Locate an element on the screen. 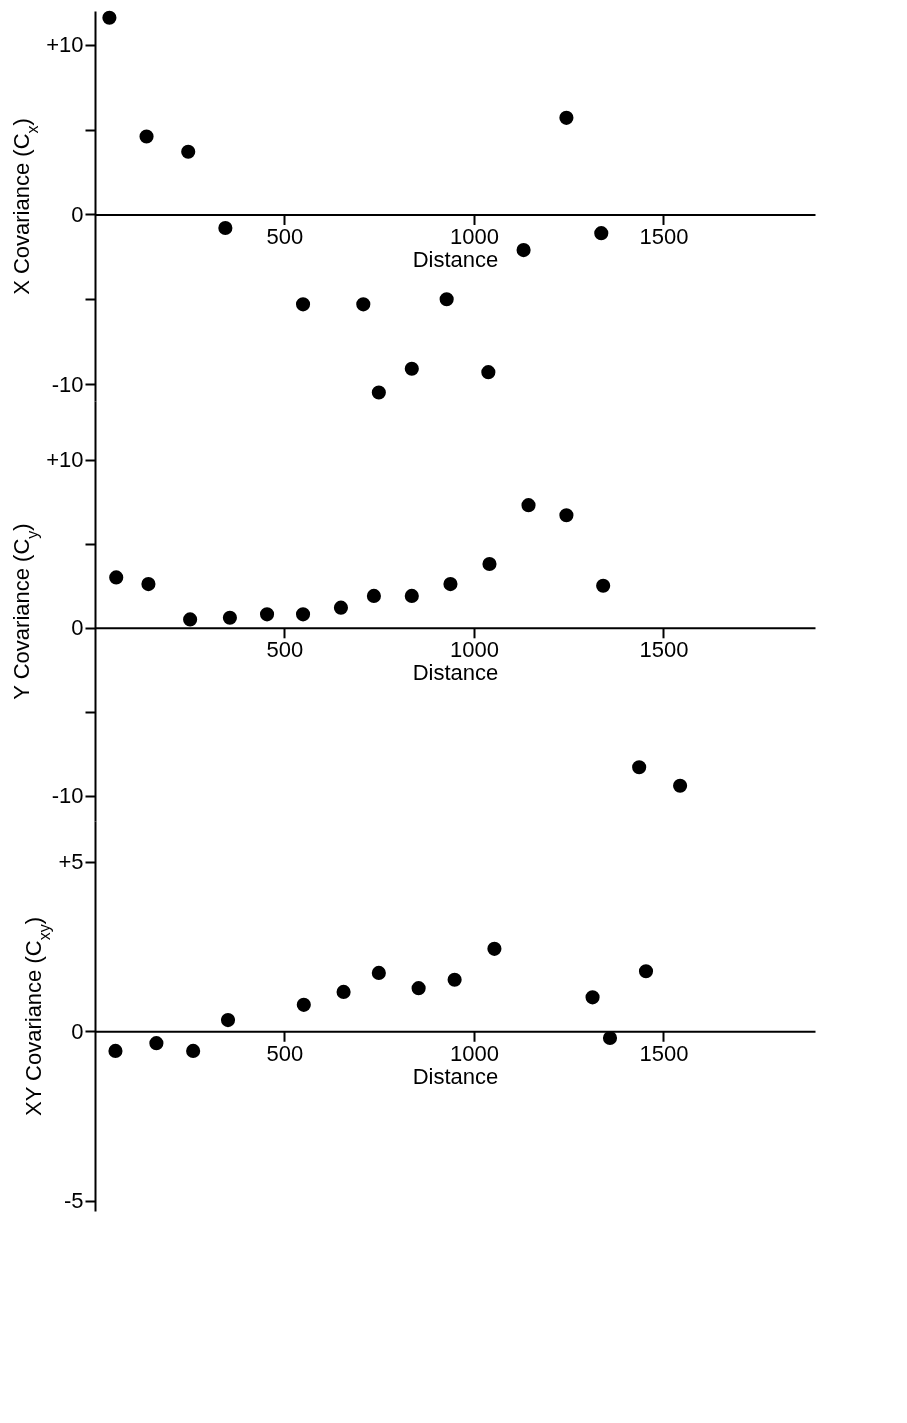  y-tick-label: +5 is located at coordinates (71, 862).